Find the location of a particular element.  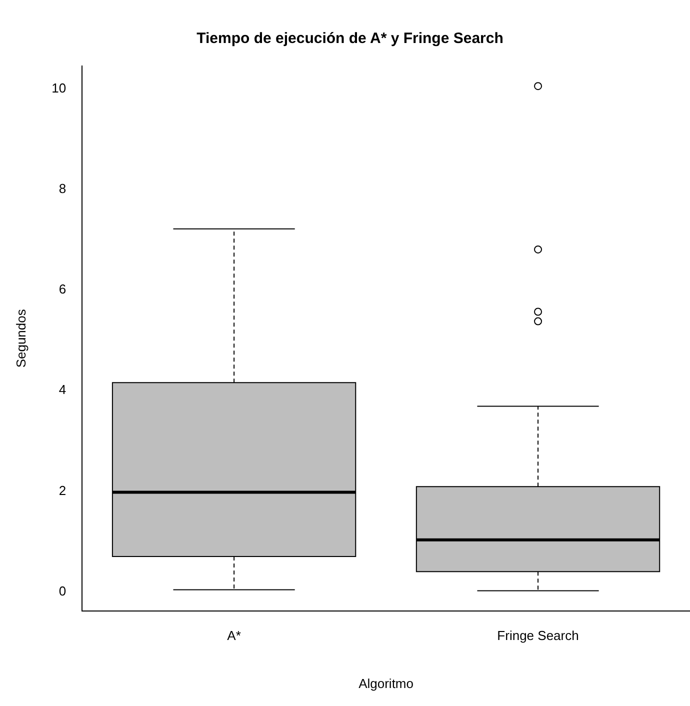

y-axis-title: Segundos is located at coordinates (20, 338).